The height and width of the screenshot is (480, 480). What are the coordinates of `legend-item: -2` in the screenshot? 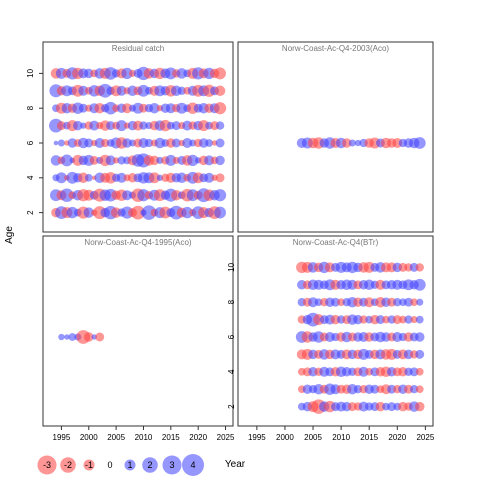 It's located at (68, 465).